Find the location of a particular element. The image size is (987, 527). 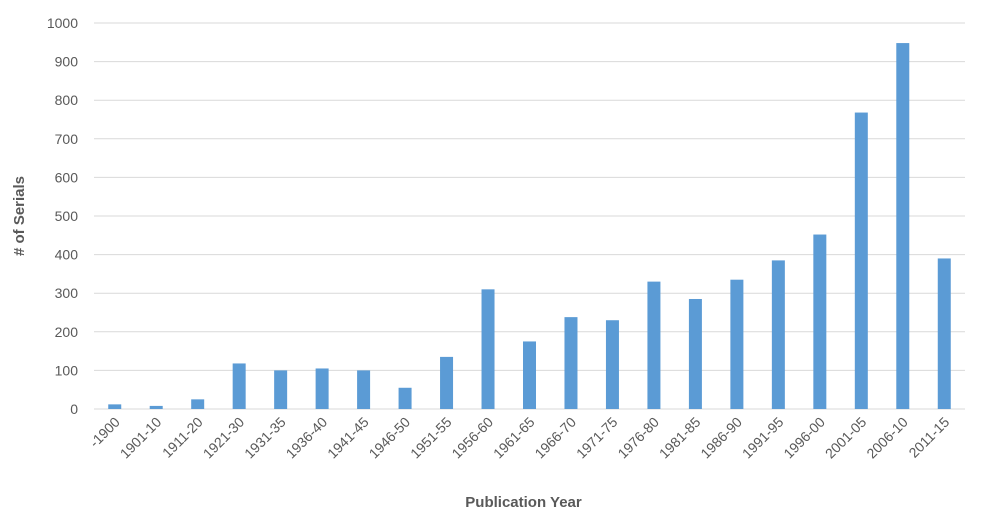

x-tick-label: 1976-80 is located at coordinates (638, 438).